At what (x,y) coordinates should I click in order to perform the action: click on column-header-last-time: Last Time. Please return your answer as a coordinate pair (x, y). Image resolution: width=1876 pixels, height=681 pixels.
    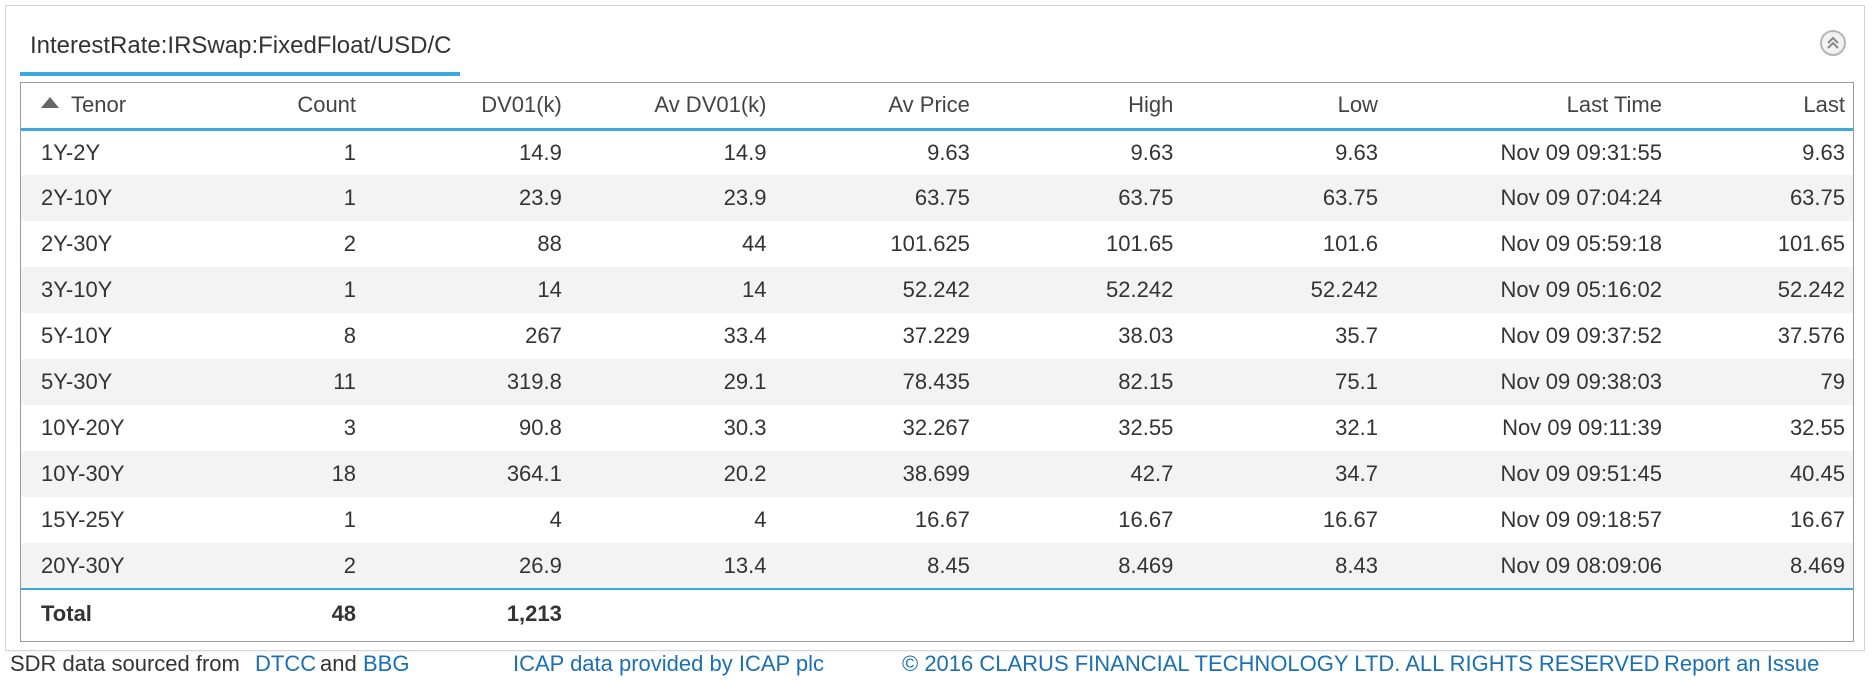
    Looking at the image, I should click on (1528, 106).